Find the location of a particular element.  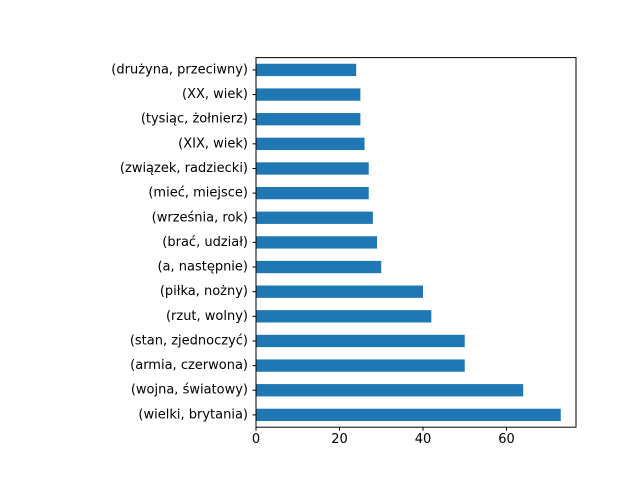

category-label: (mieć, miejsce) is located at coordinates (198, 193).